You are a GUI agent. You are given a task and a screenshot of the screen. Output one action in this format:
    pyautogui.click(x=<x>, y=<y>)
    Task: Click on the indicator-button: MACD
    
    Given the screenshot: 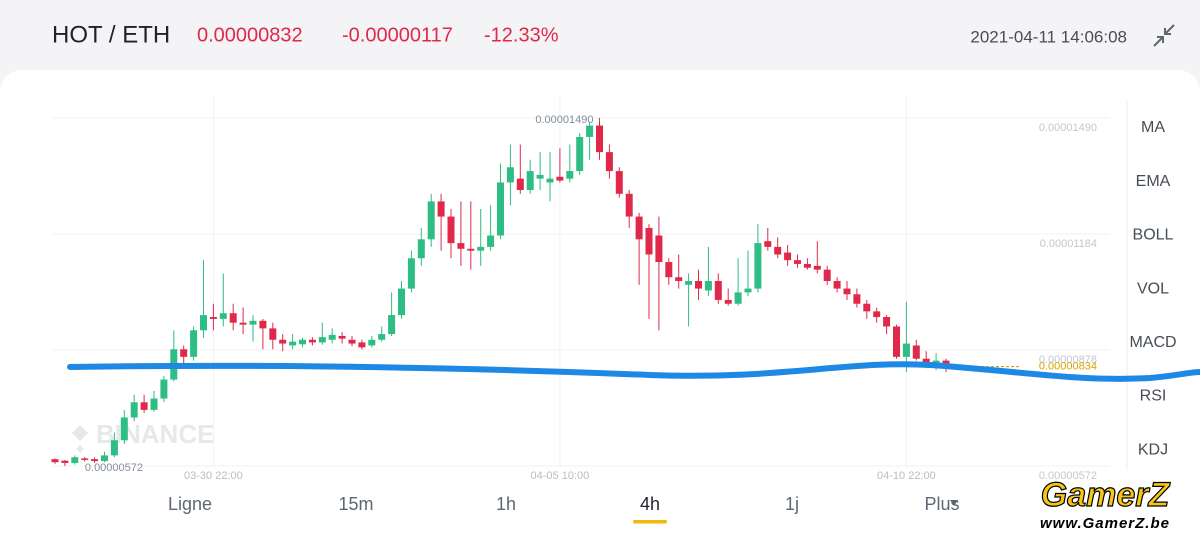 What is the action you would take?
    pyautogui.click(x=1152, y=342)
    